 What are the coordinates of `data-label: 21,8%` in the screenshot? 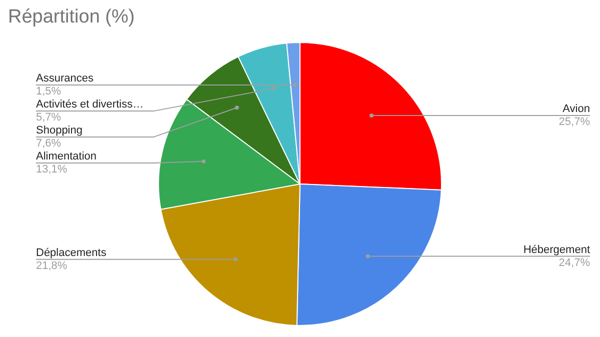 It's located at (52, 266).